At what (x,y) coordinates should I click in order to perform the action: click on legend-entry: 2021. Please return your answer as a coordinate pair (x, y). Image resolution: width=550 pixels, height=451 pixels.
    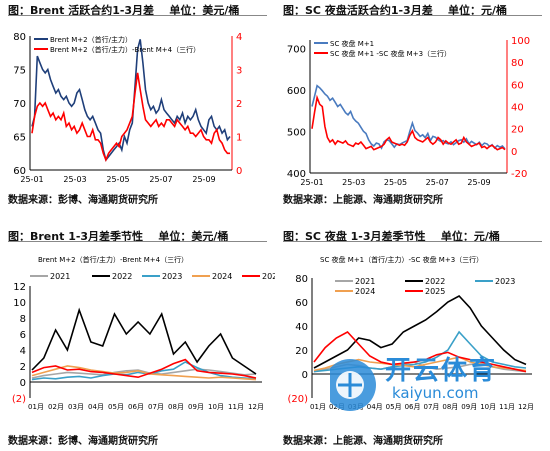
    Looking at the image, I should click on (365, 281).